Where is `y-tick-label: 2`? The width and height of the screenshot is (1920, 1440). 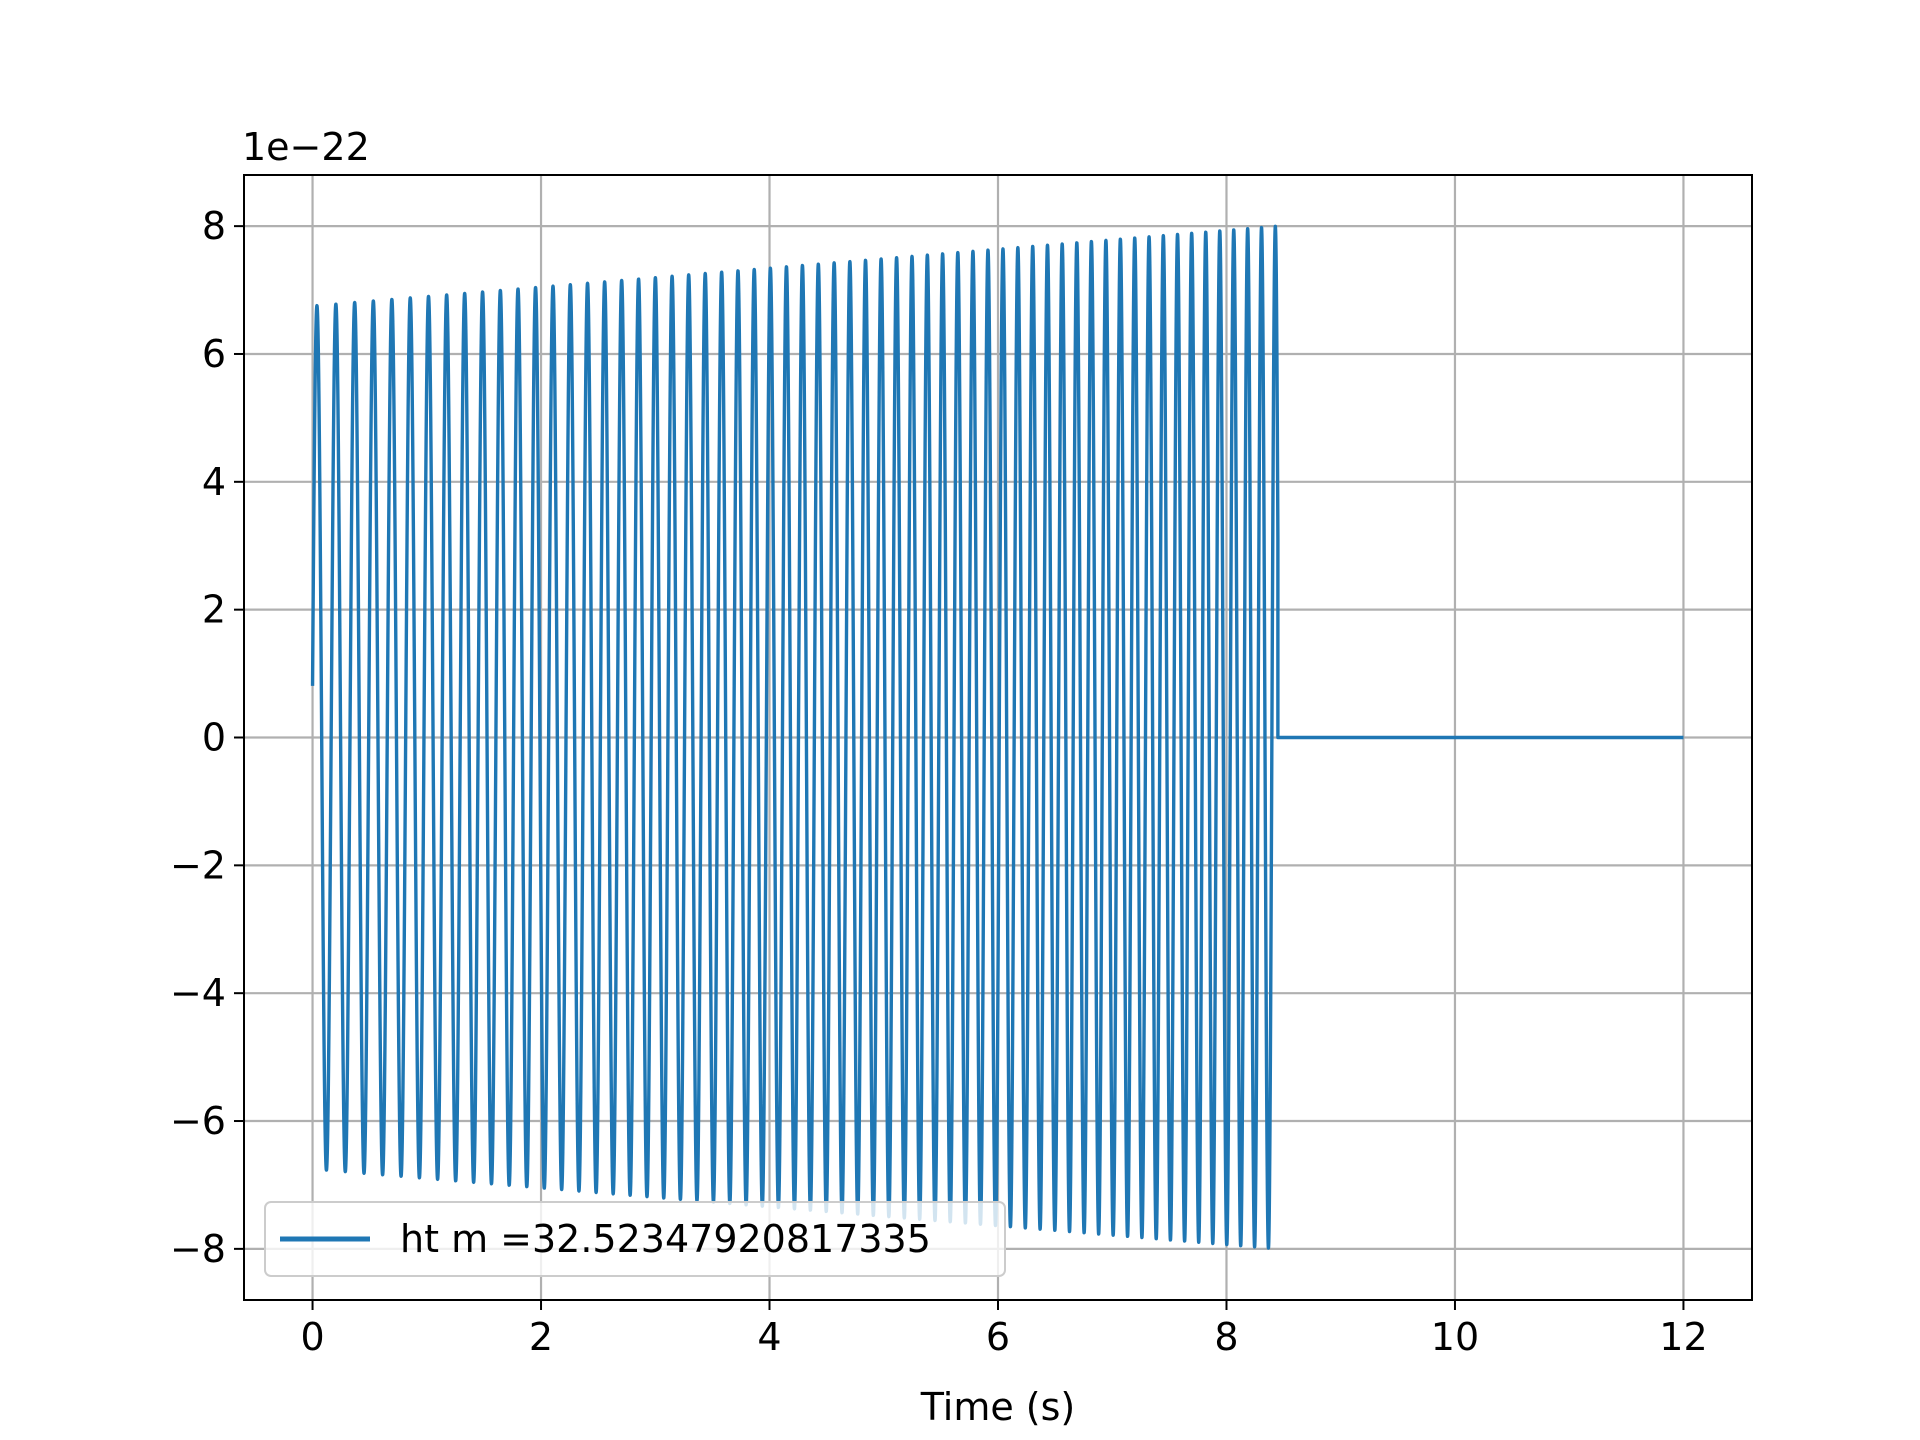
y-tick-label: 2 is located at coordinates (214, 610).